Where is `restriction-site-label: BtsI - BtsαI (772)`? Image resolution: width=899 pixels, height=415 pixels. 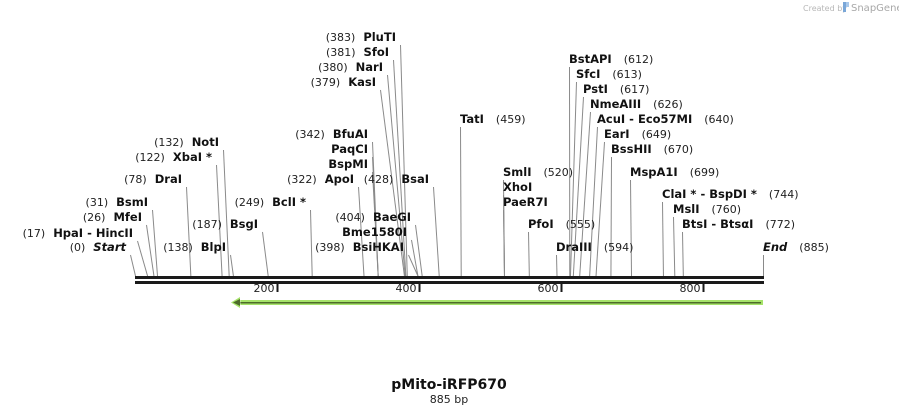 restriction-site-label: BtsI - BtsαI (772) is located at coordinates (738, 224).